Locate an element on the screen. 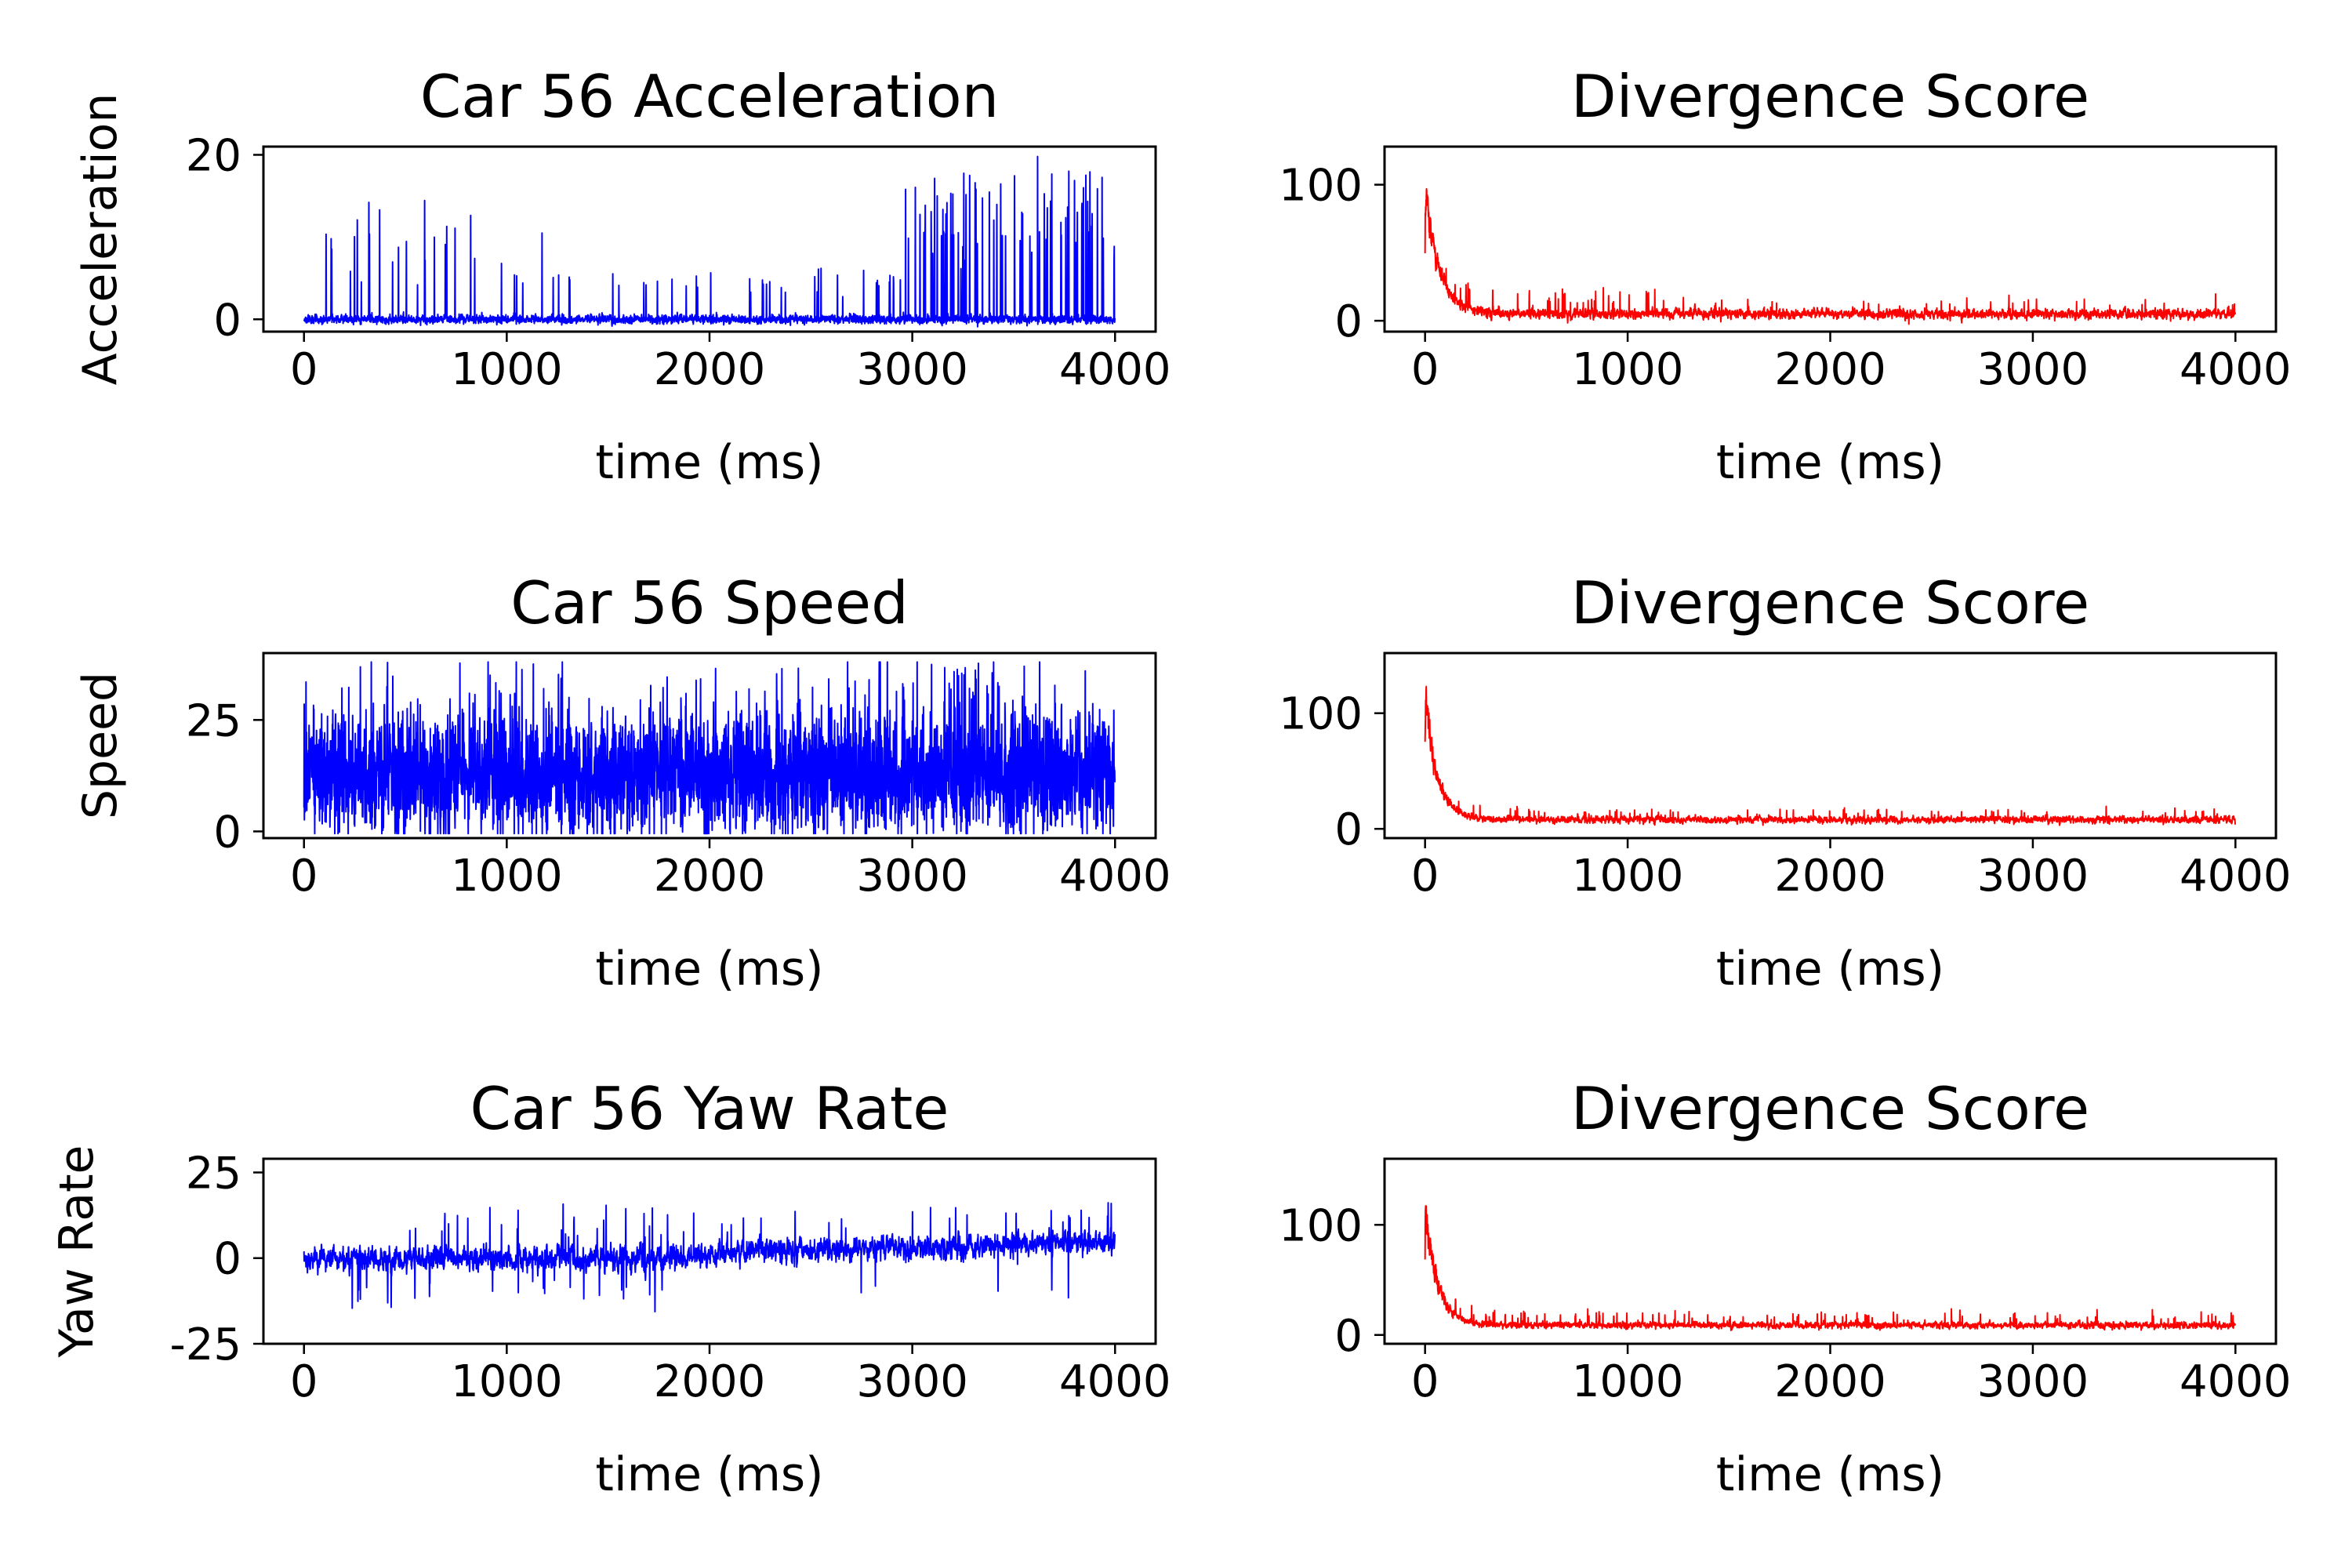  y-axis-label: Acceleration is located at coordinates (100, 239).